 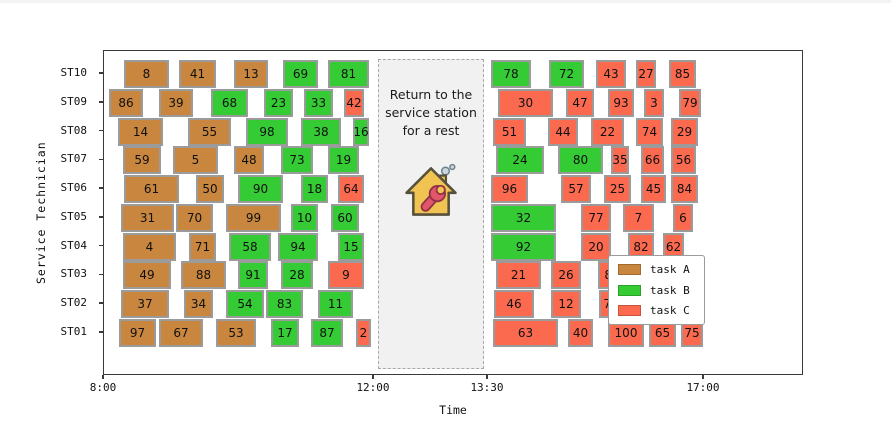 I want to click on task-bar: 16, so click(x=361, y=131).